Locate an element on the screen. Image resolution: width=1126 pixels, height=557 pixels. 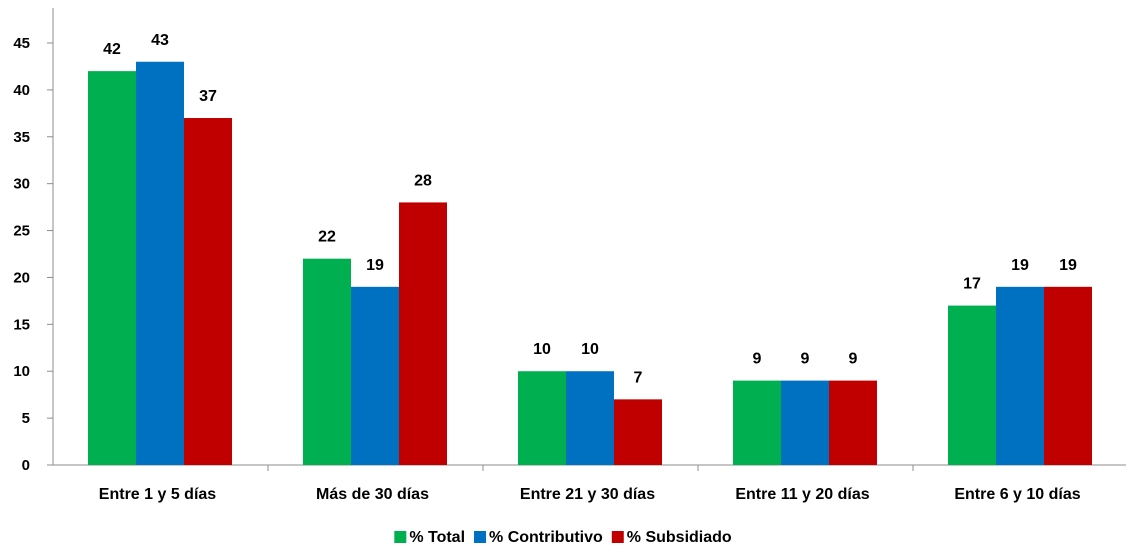
x-category-label: Entre 11 y 20 días is located at coordinates (802, 494).